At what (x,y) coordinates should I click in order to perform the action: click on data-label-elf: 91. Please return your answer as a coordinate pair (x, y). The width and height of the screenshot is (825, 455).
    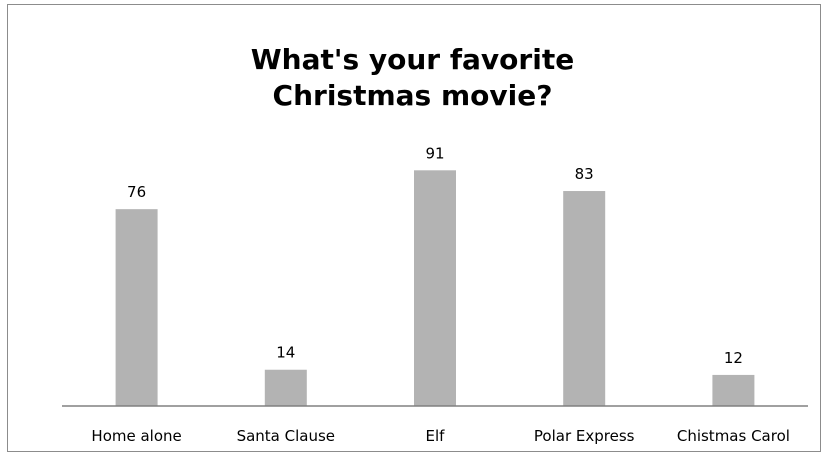
    Looking at the image, I should click on (434, 153).